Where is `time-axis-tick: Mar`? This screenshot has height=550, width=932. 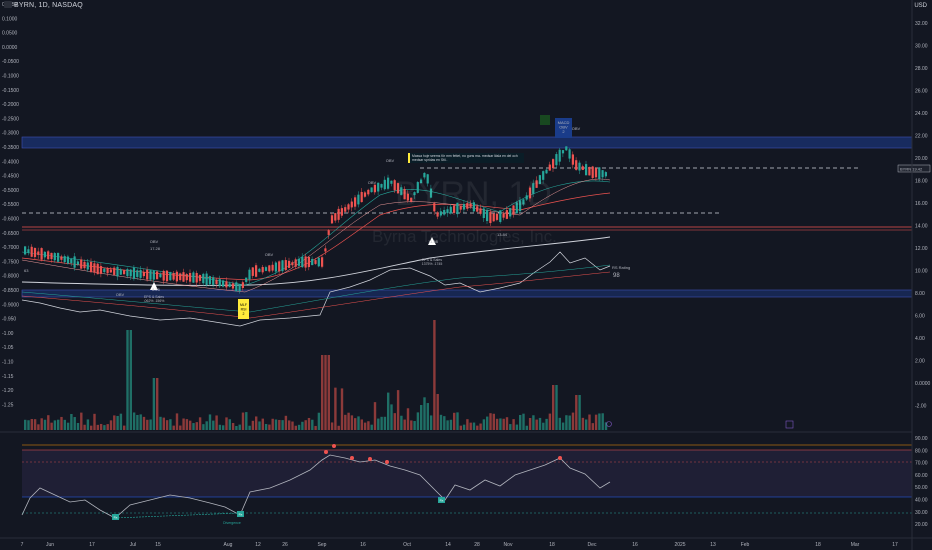
time-axis-tick: Mar is located at coordinates (855, 545).